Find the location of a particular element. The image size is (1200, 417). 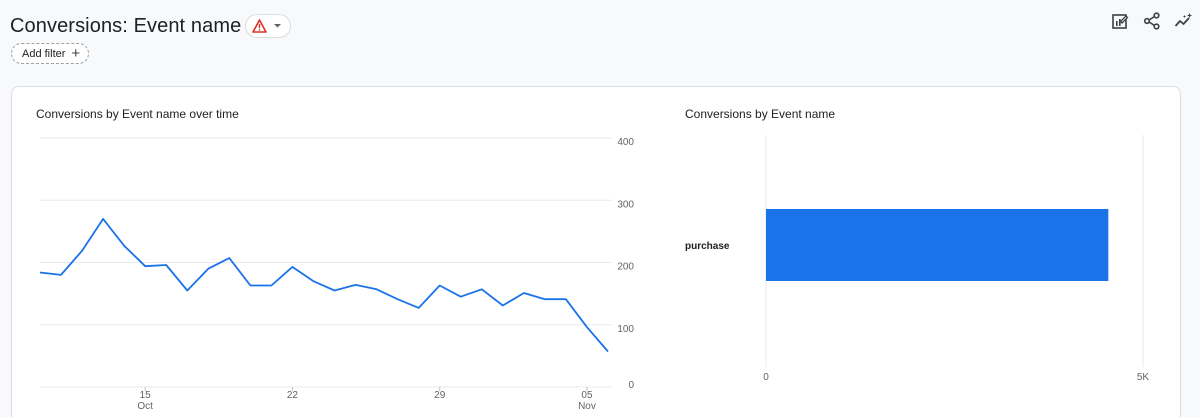

insights-icon is located at coordinates (1184, 21).